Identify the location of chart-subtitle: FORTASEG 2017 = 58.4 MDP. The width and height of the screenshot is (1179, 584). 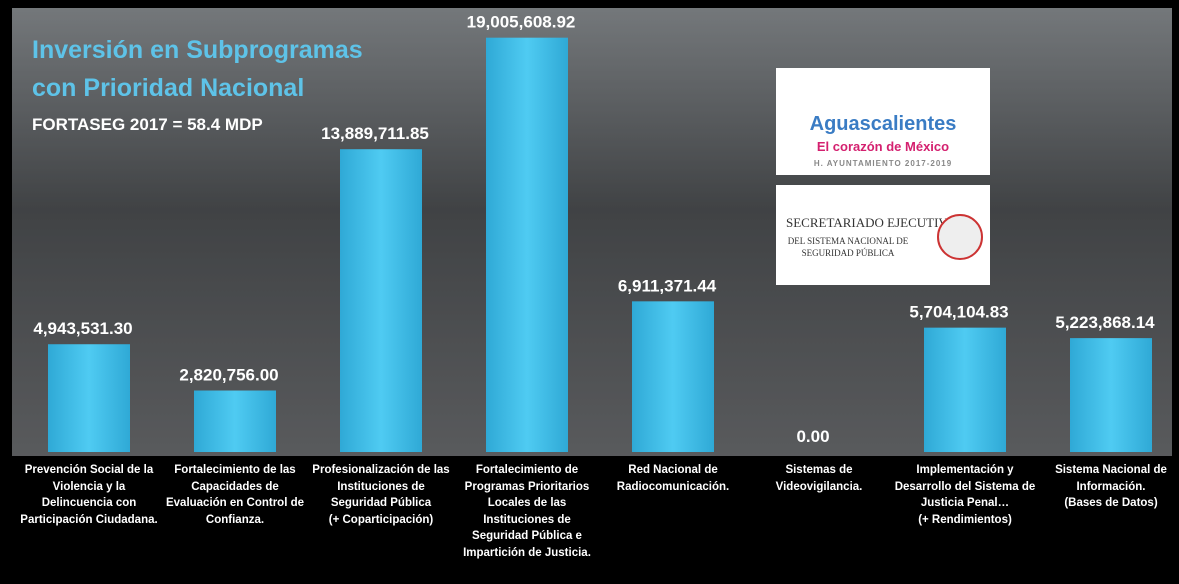
(147, 124).